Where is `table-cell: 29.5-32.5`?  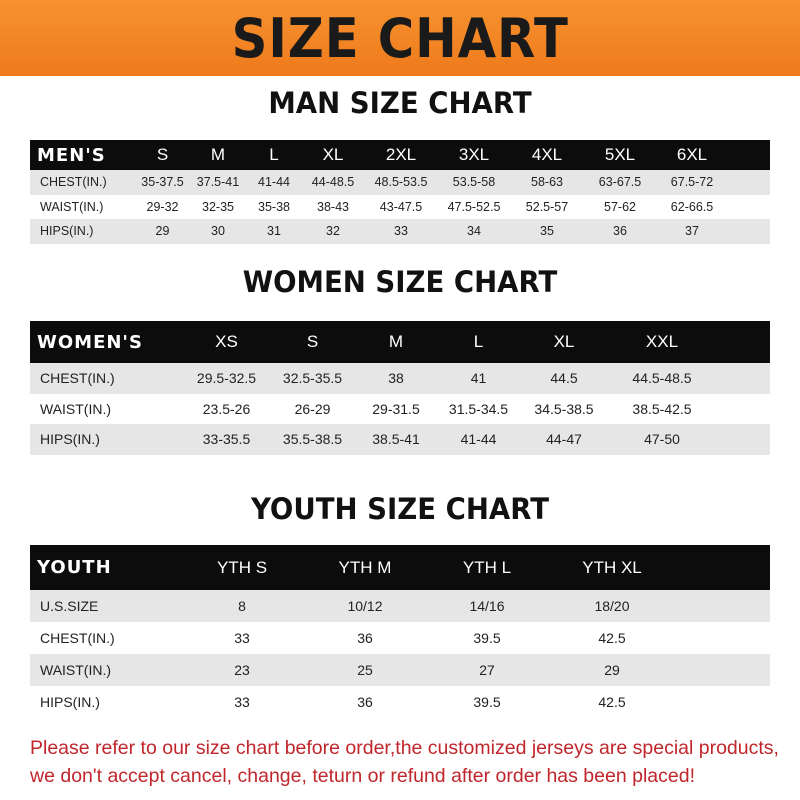 table-cell: 29.5-32.5 is located at coordinates (226, 378).